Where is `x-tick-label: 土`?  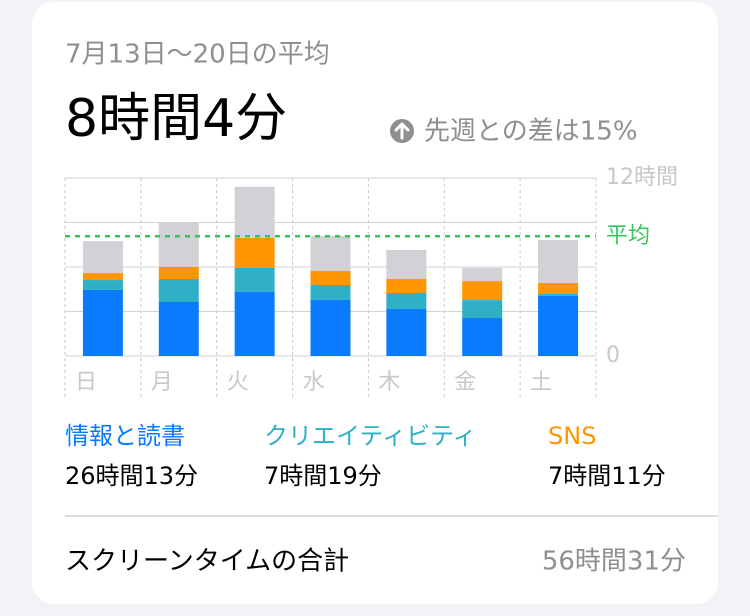 x-tick-label: 土 is located at coordinates (541, 382).